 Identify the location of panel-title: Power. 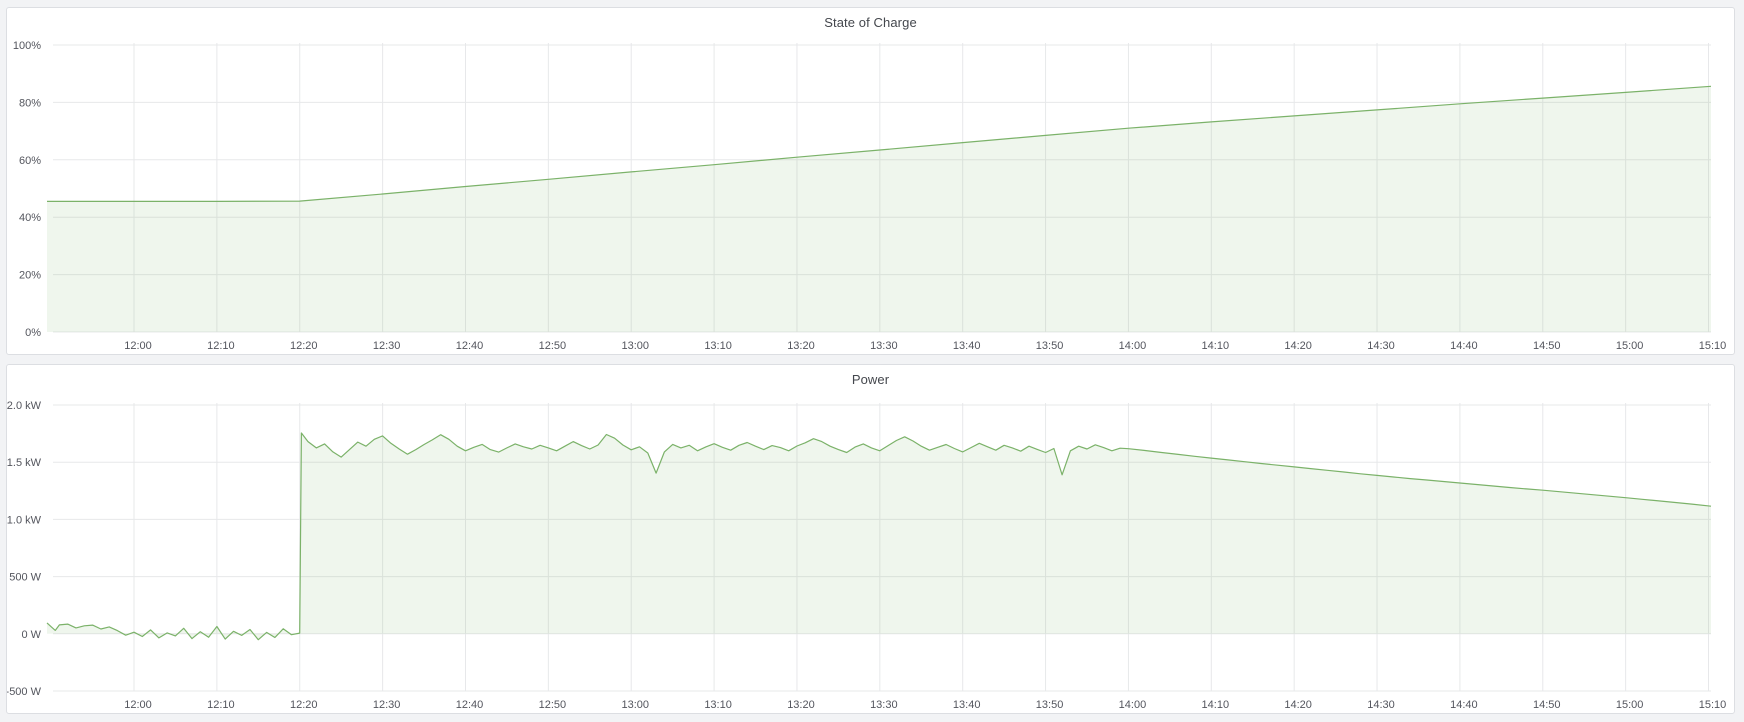
(870, 379).